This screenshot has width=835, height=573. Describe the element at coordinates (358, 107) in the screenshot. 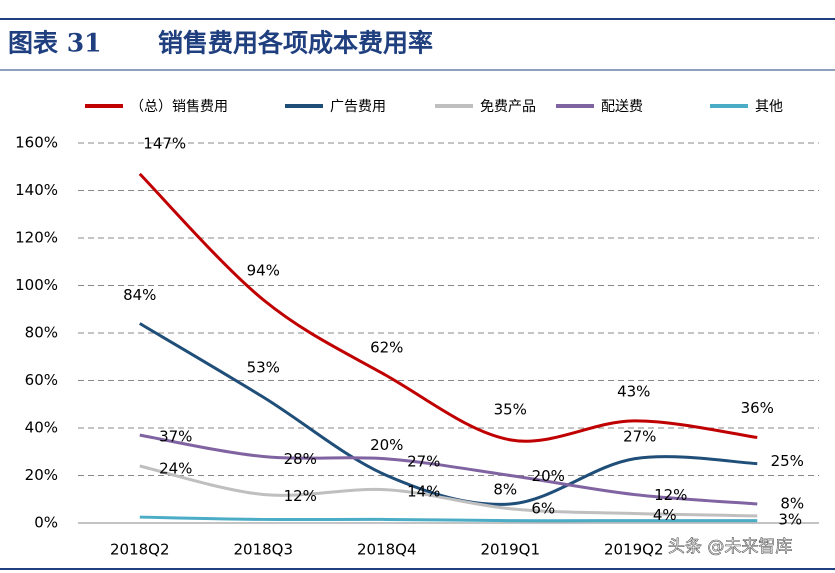

I see `legend-label: 广告费用` at that location.